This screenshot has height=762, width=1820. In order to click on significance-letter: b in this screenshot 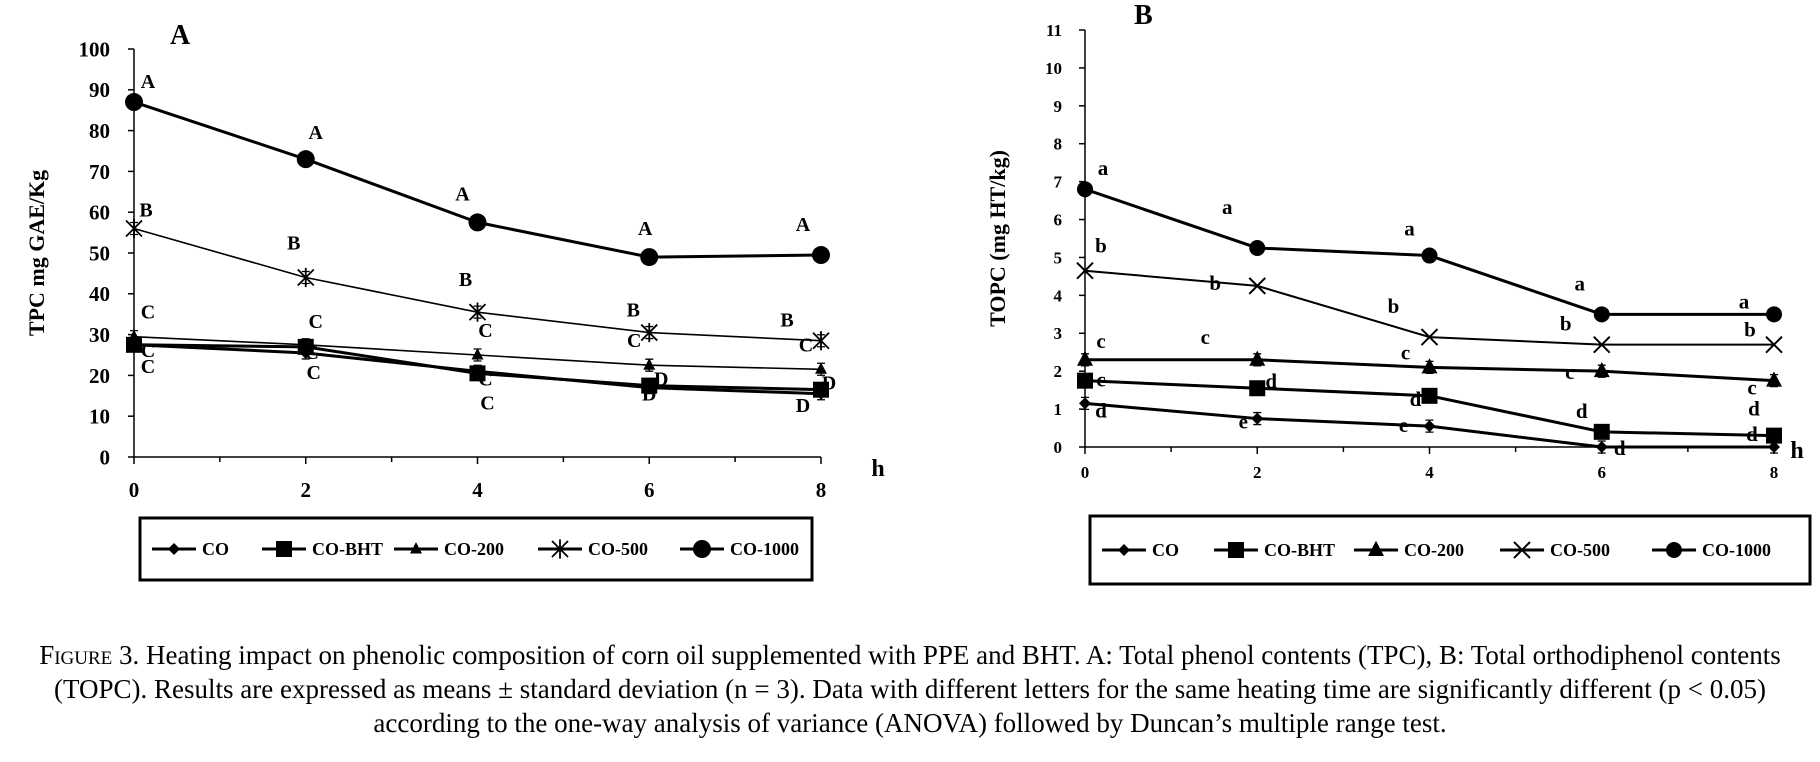, I will do `click(1394, 306)`.